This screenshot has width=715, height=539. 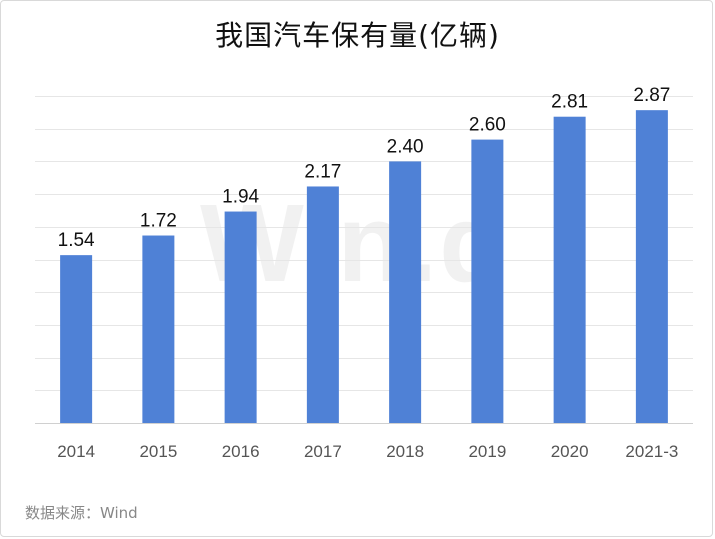 What do you see at coordinates (322, 171) in the screenshot?
I see `data-label-2017: 2.17` at bounding box center [322, 171].